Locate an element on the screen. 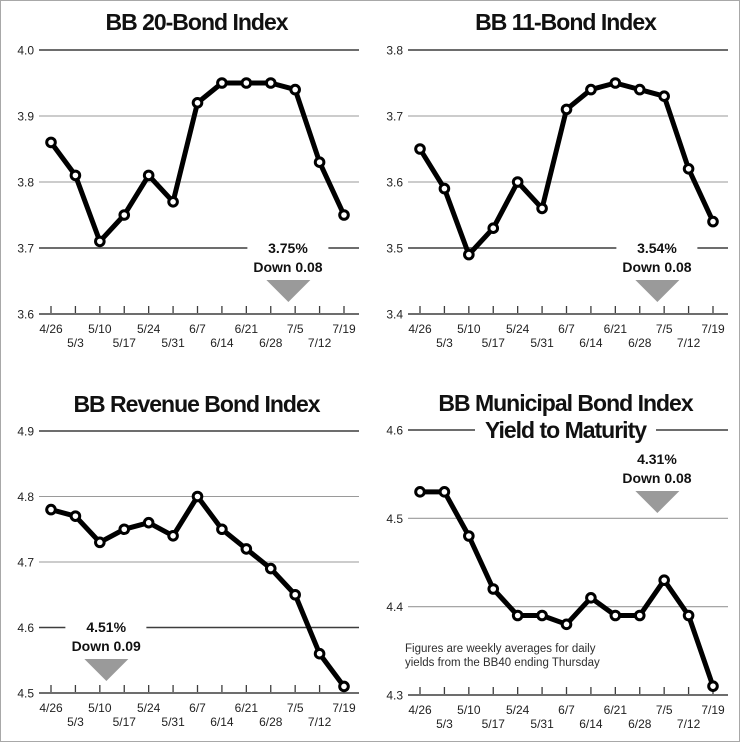  annotation-value: 4.51% is located at coordinates (106, 627).